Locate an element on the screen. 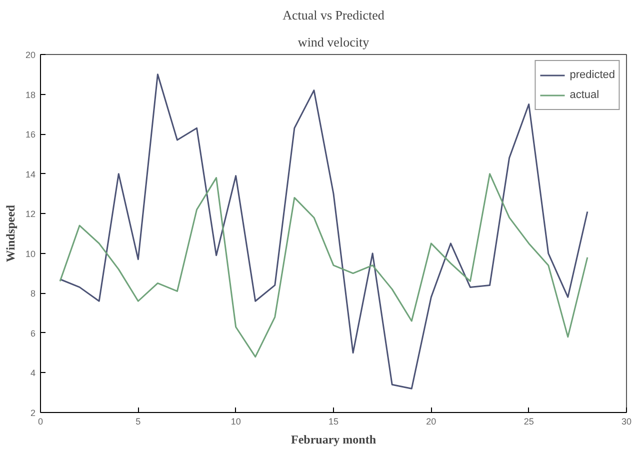 This screenshot has width=636, height=449. x-axis-title: February month is located at coordinates (333, 439).